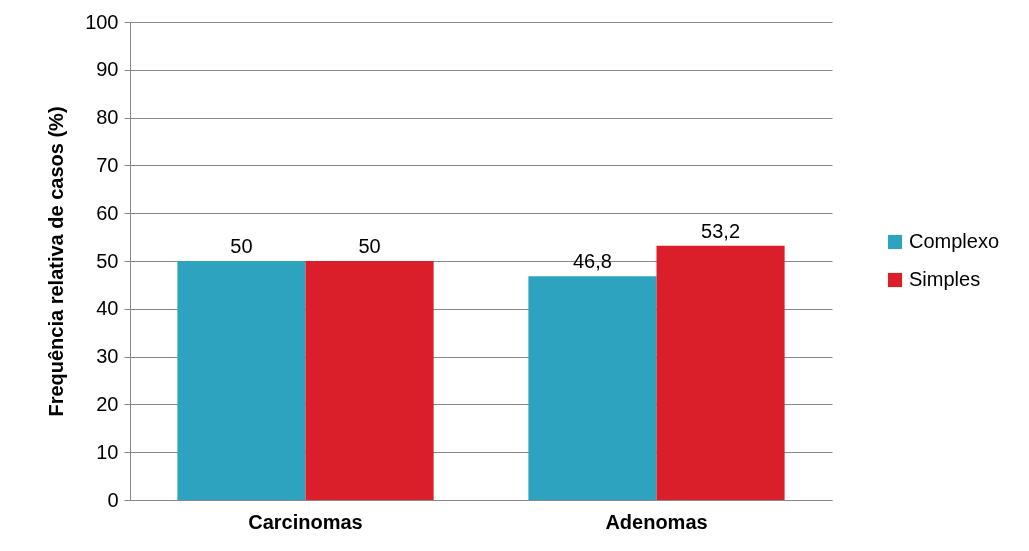 The image size is (1029, 551). What do you see at coordinates (945, 279) in the screenshot?
I see `legend-label: Simples` at bounding box center [945, 279].